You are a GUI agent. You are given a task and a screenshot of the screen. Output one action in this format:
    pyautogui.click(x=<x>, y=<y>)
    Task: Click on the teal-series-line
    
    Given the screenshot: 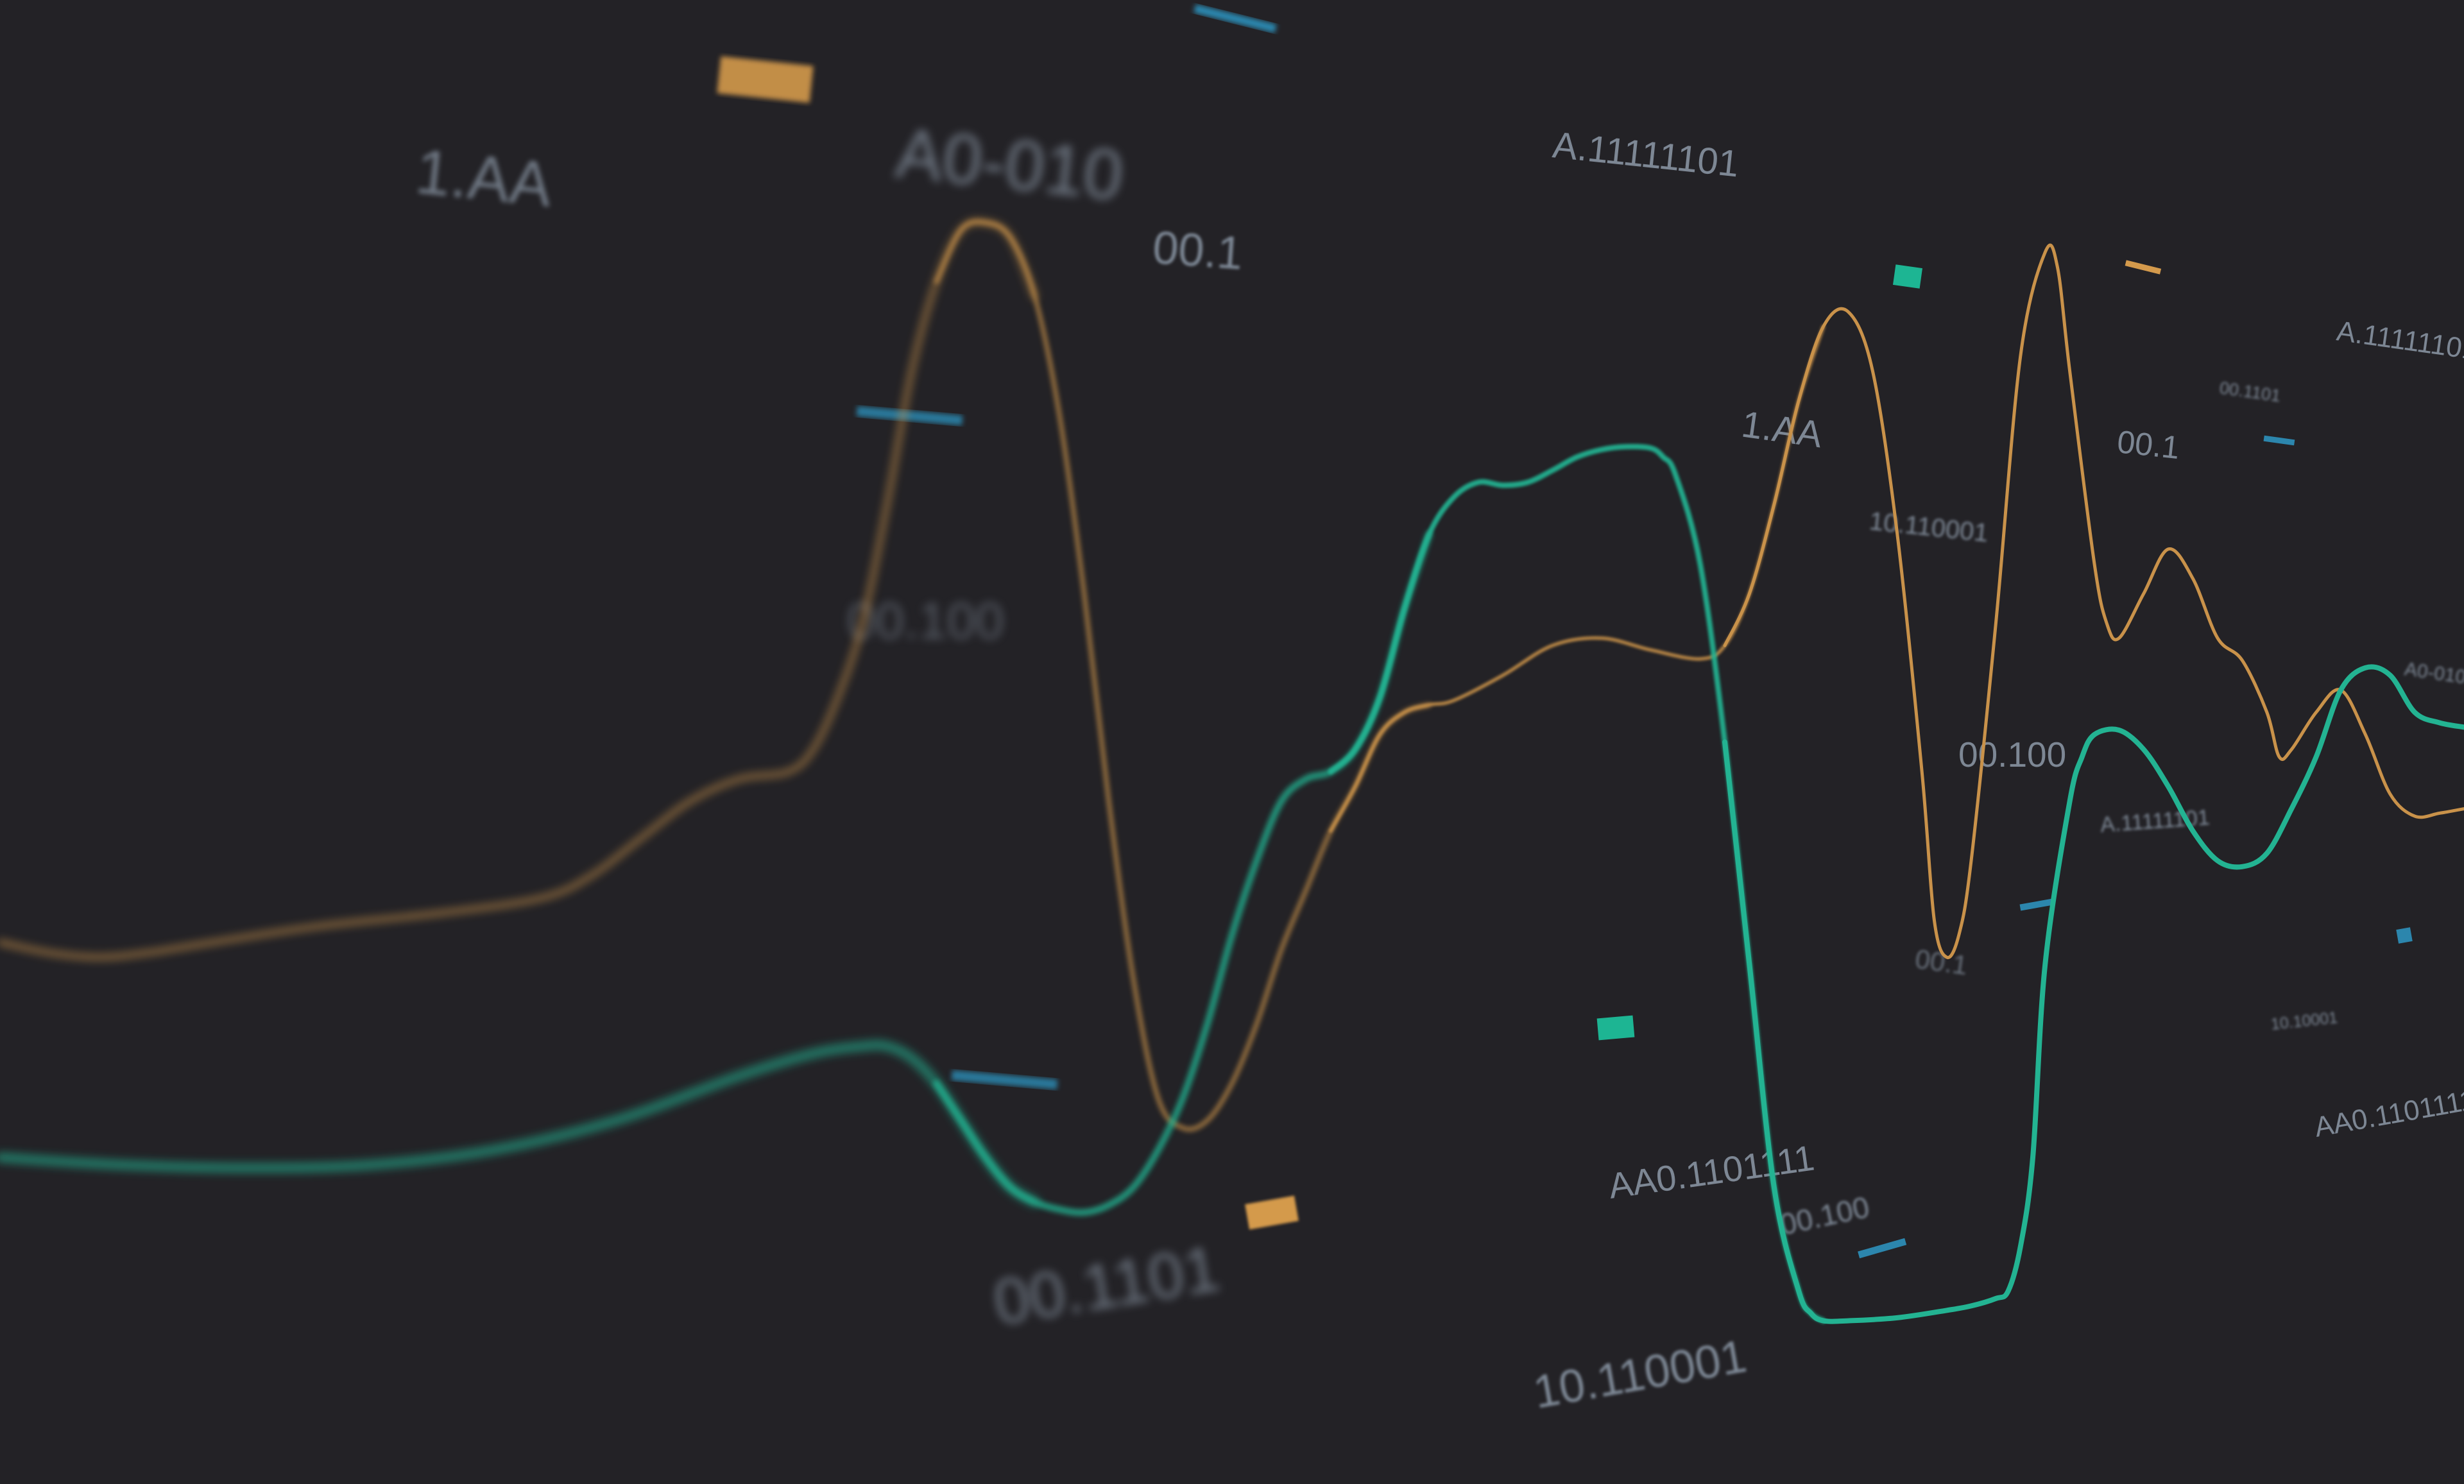 What is the action you would take?
    pyautogui.click(x=2093, y=994)
    